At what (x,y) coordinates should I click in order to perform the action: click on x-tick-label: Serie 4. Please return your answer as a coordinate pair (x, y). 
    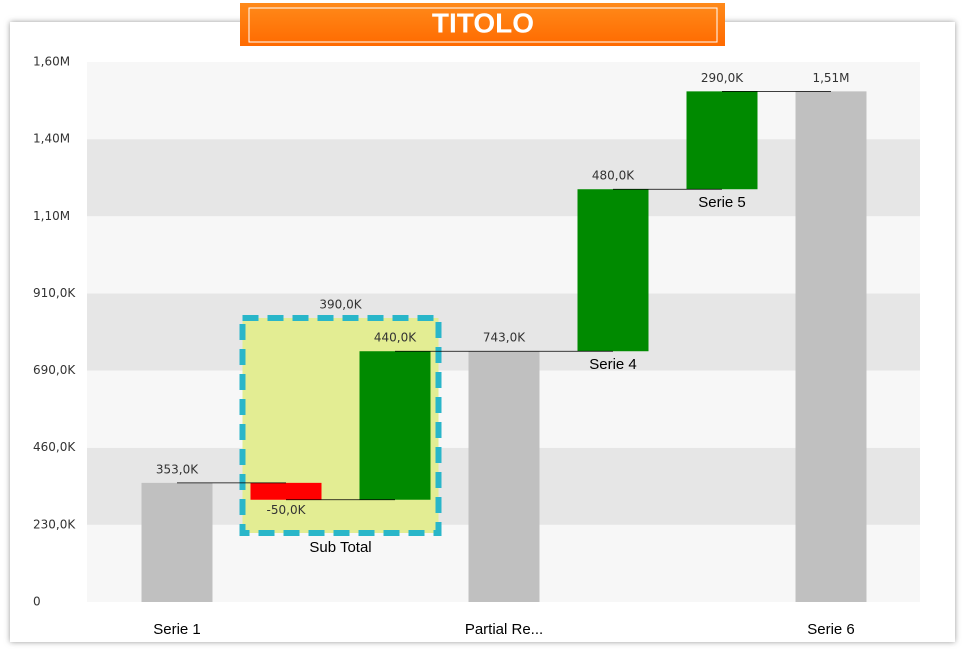
    Looking at the image, I should click on (613, 364).